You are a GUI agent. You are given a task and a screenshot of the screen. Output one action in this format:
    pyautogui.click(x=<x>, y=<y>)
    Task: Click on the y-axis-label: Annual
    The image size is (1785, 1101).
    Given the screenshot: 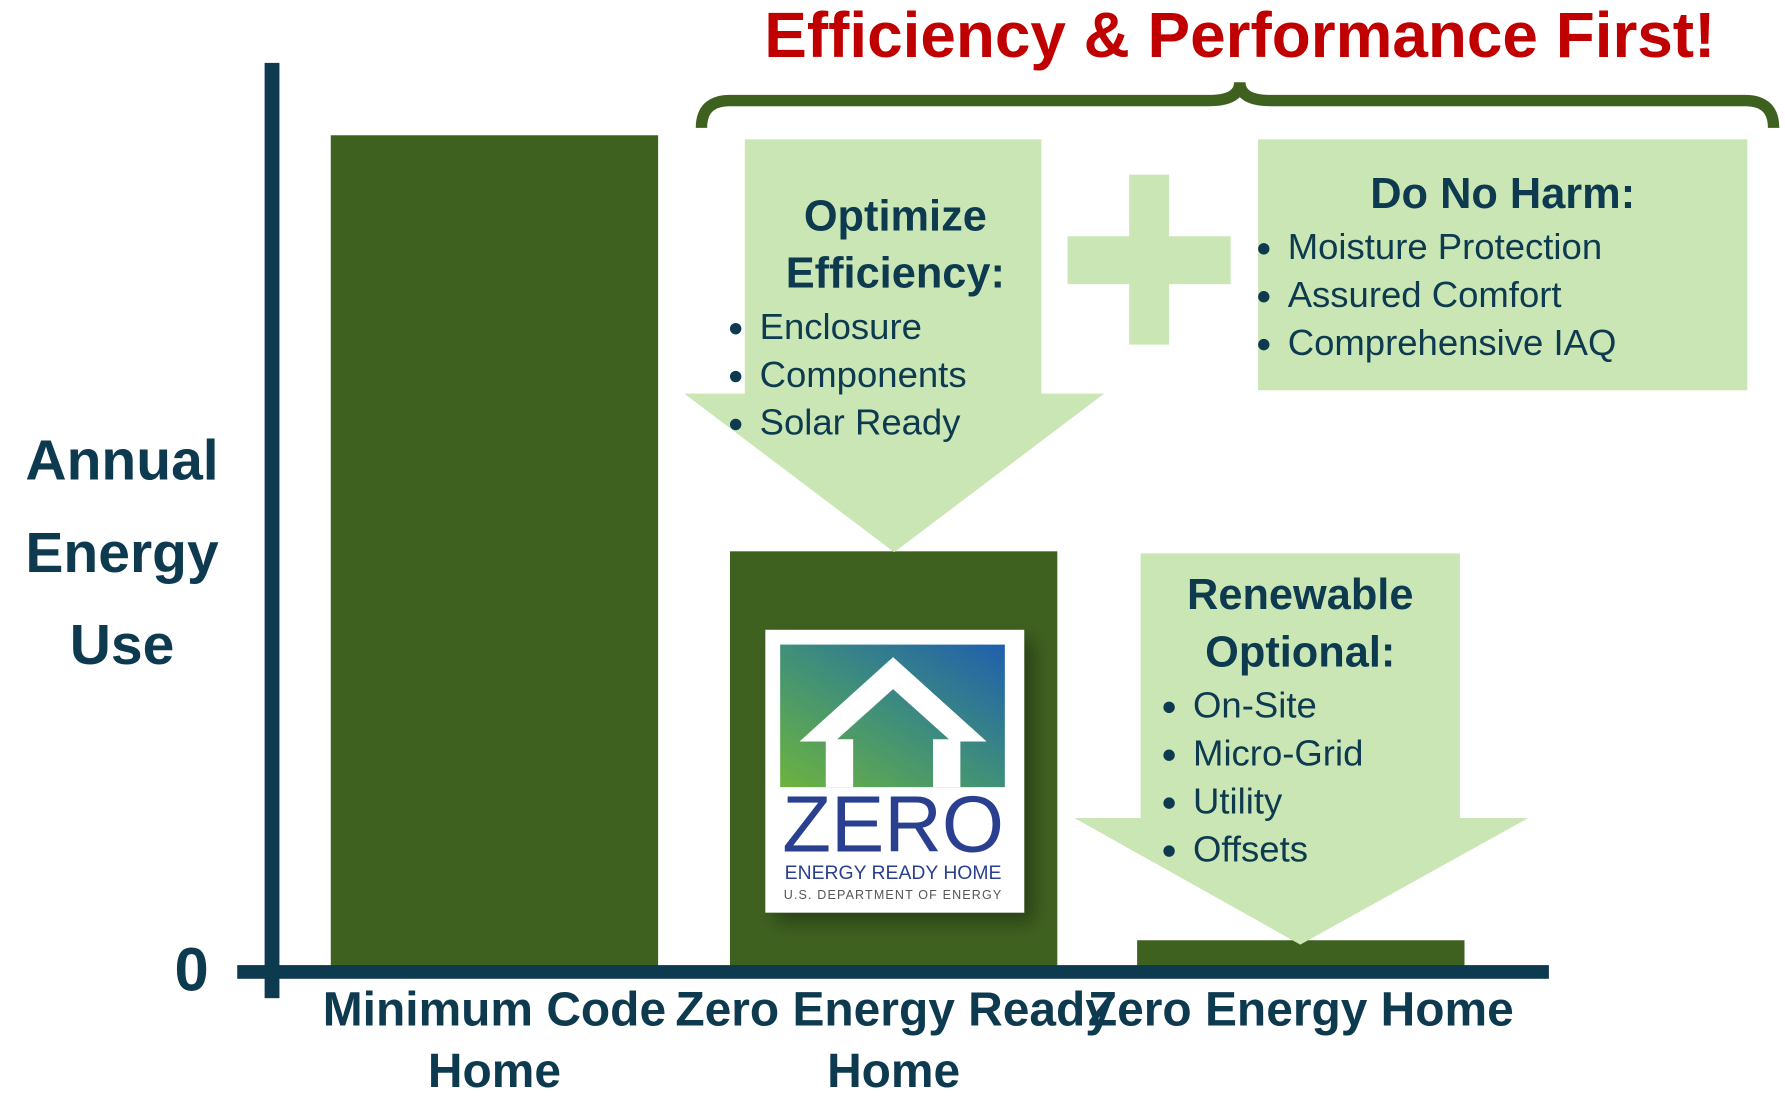 What is the action you would take?
    pyautogui.click(x=121, y=460)
    